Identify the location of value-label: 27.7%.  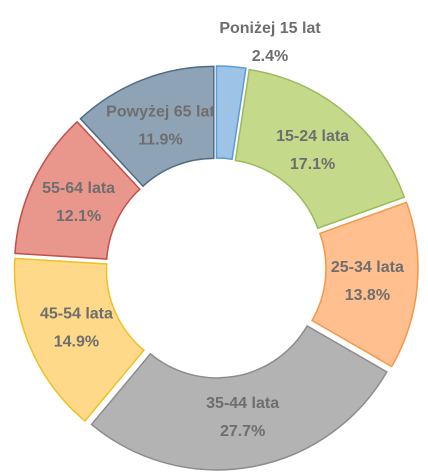
(242, 431).